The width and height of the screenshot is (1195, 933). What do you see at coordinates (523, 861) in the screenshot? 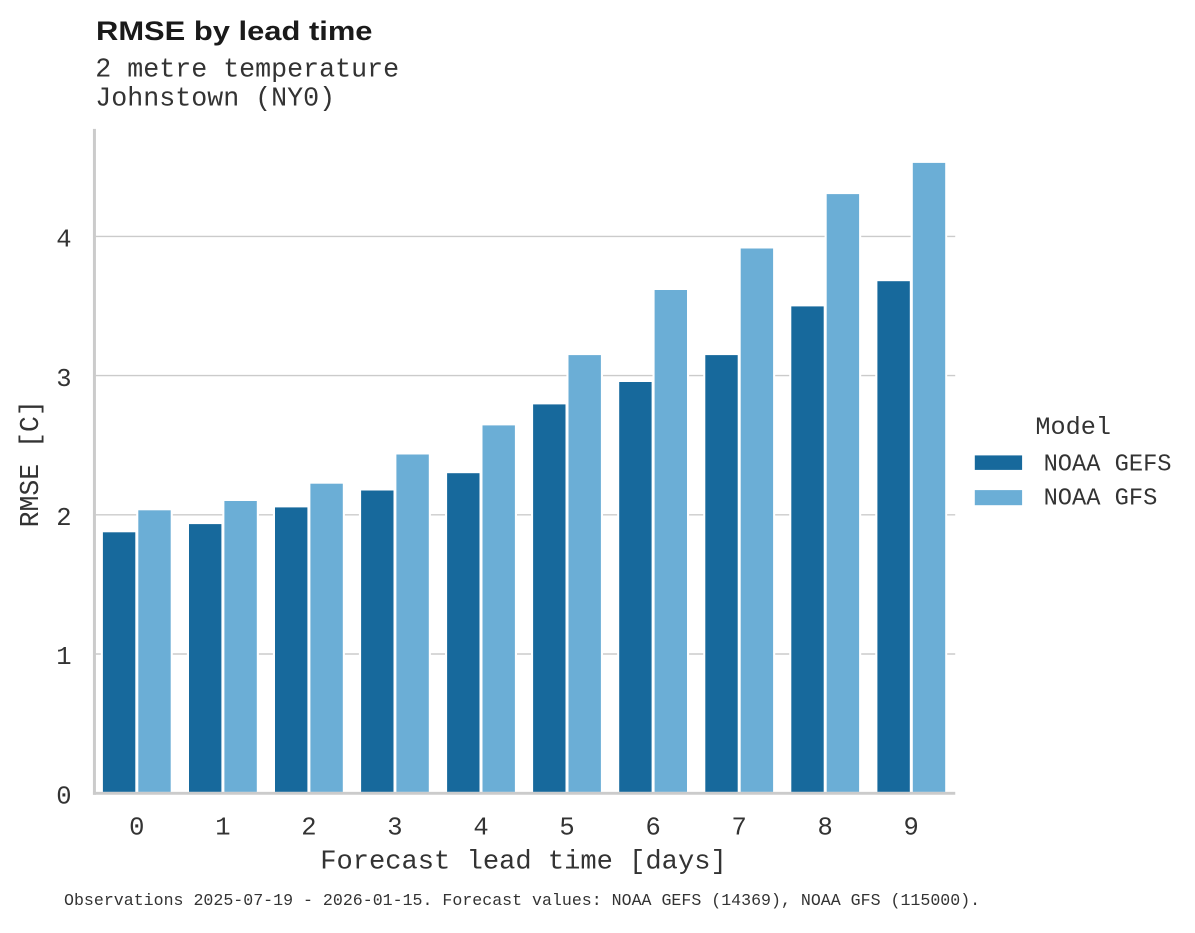
I see `svg-text: Forecast lead time [days]` at bounding box center [523, 861].